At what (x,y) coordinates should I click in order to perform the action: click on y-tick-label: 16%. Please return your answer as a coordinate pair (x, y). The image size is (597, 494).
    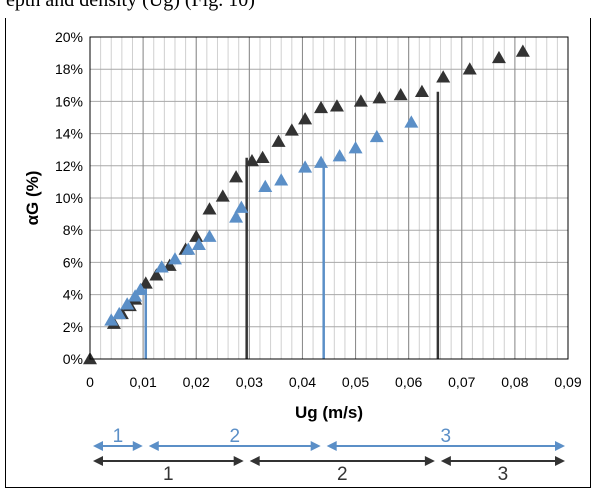
    Looking at the image, I should click on (69, 101).